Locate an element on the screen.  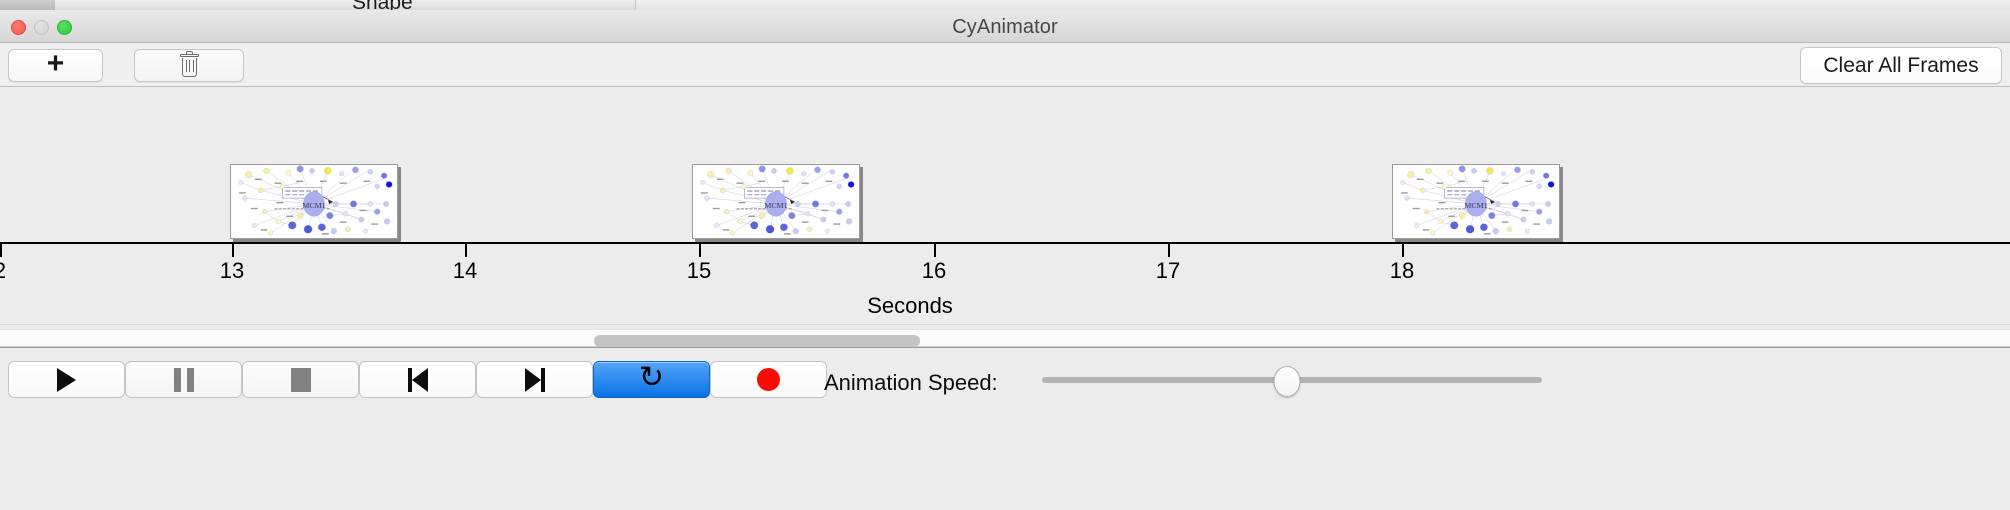
loop-button: ↻ is located at coordinates (651, 379).